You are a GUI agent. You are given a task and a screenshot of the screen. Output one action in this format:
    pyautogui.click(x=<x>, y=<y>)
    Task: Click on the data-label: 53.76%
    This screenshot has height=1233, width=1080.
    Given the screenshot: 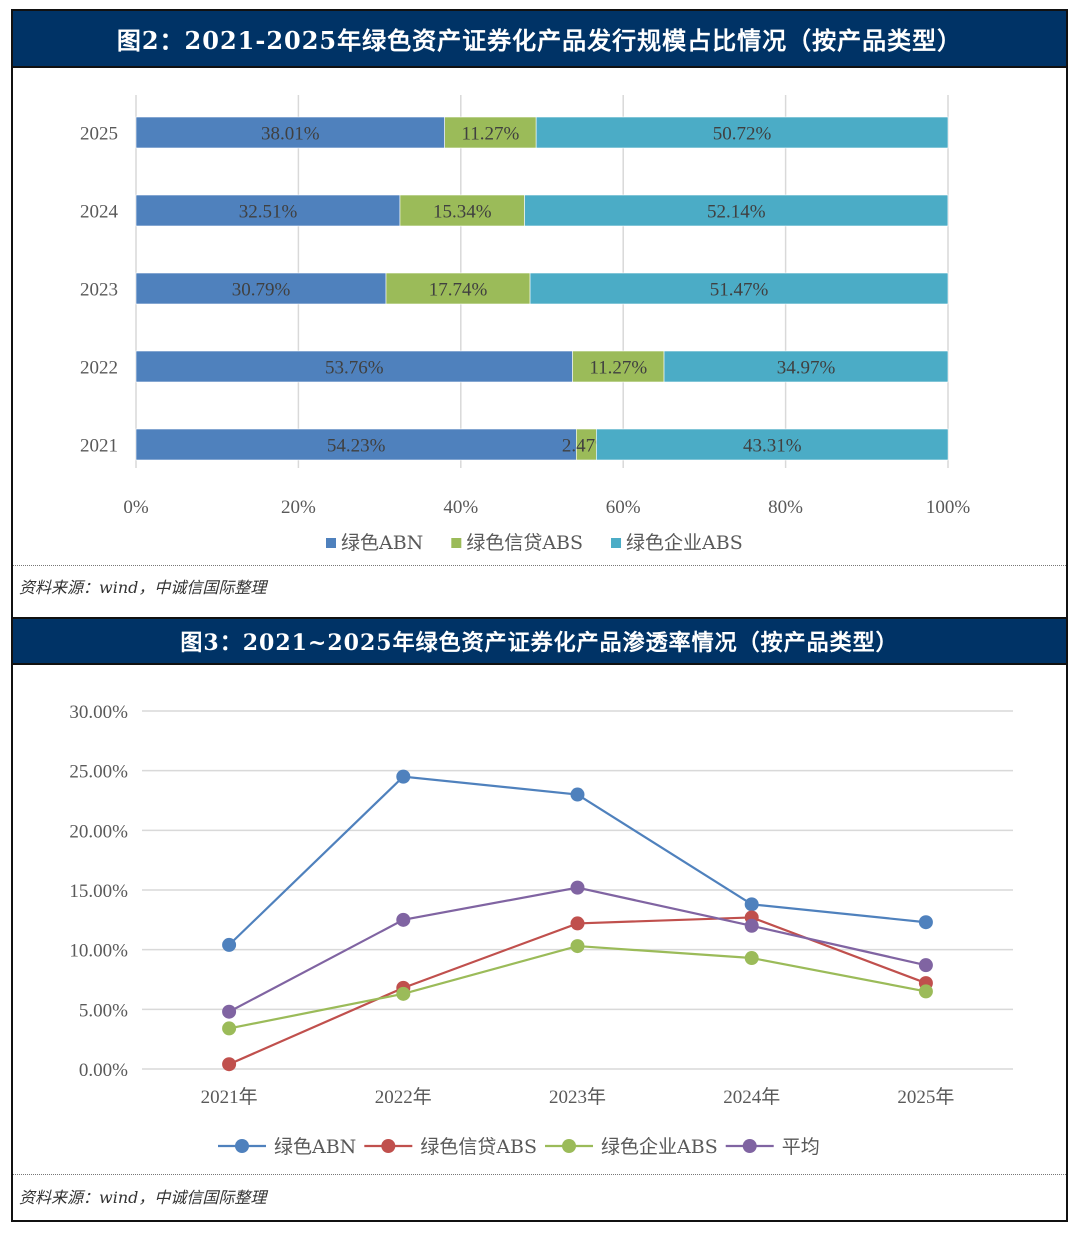 What is the action you would take?
    pyautogui.click(x=354, y=368)
    